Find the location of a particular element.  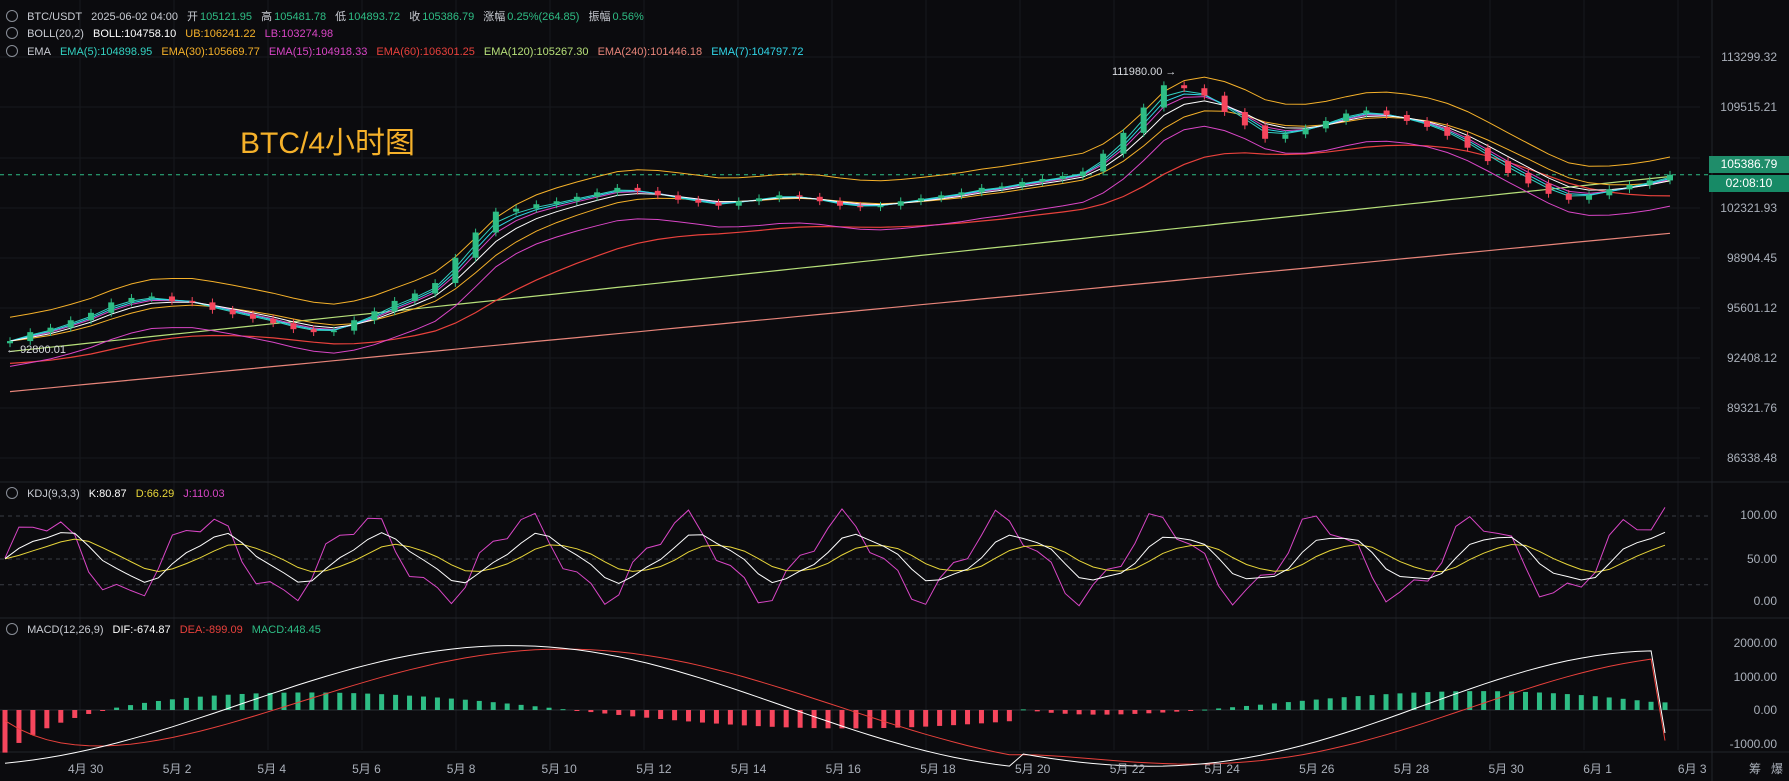

price-tick: 95601.12 is located at coordinates (1751, 308).